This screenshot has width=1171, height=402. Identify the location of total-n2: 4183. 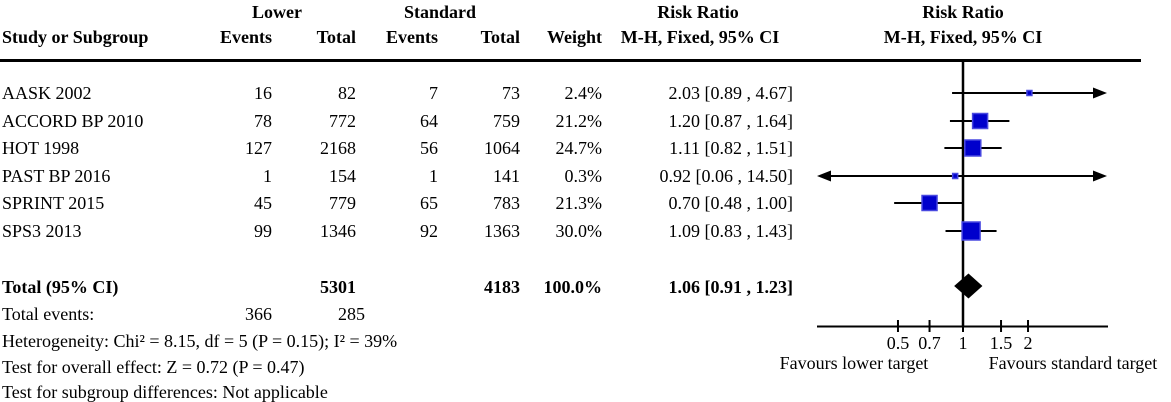
(502, 287).